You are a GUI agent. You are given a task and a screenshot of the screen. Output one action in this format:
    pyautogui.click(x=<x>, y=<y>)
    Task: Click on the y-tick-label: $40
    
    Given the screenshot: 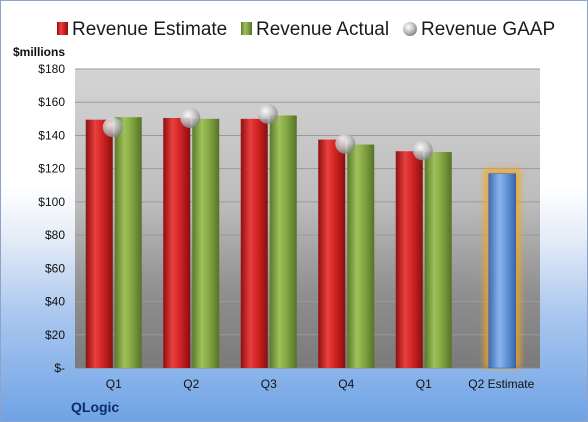 What is the action you would take?
    pyautogui.click(x=55, y=302)
    